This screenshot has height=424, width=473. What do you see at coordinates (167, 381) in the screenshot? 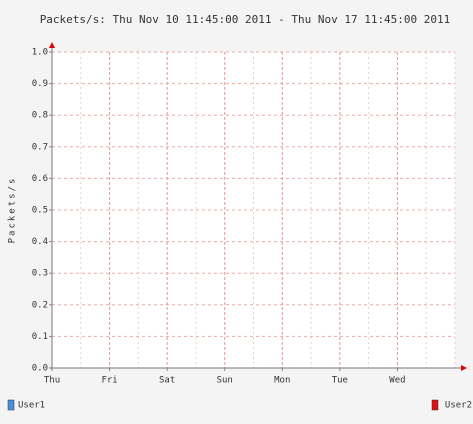
I see `x-tick-label: Sat` at bounding box center [167, 381].